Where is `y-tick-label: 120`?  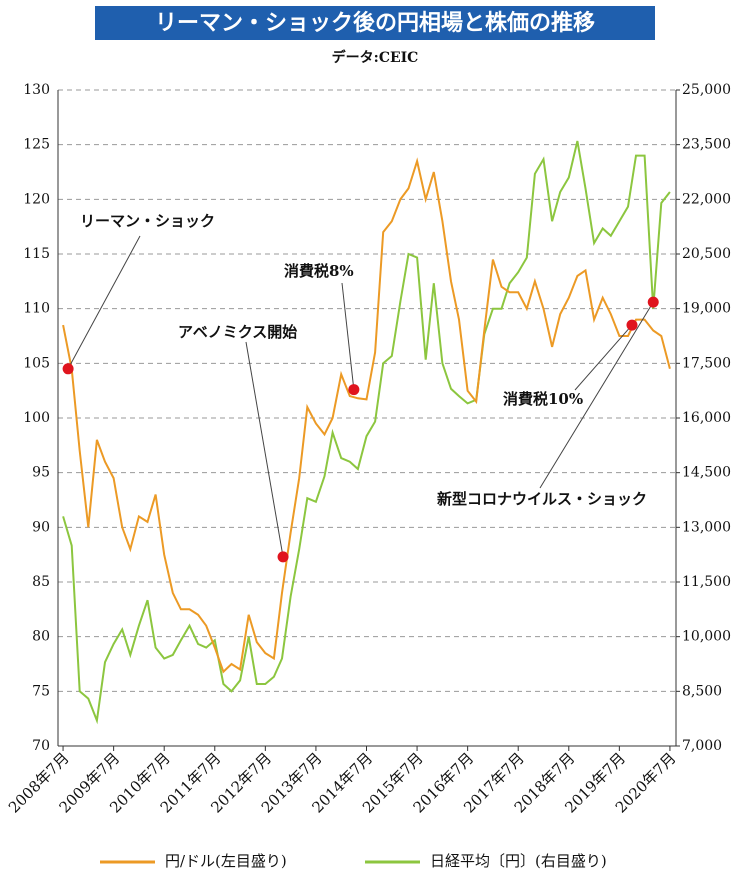
y-tick-label: 120 is located at coordinates (36, 199).